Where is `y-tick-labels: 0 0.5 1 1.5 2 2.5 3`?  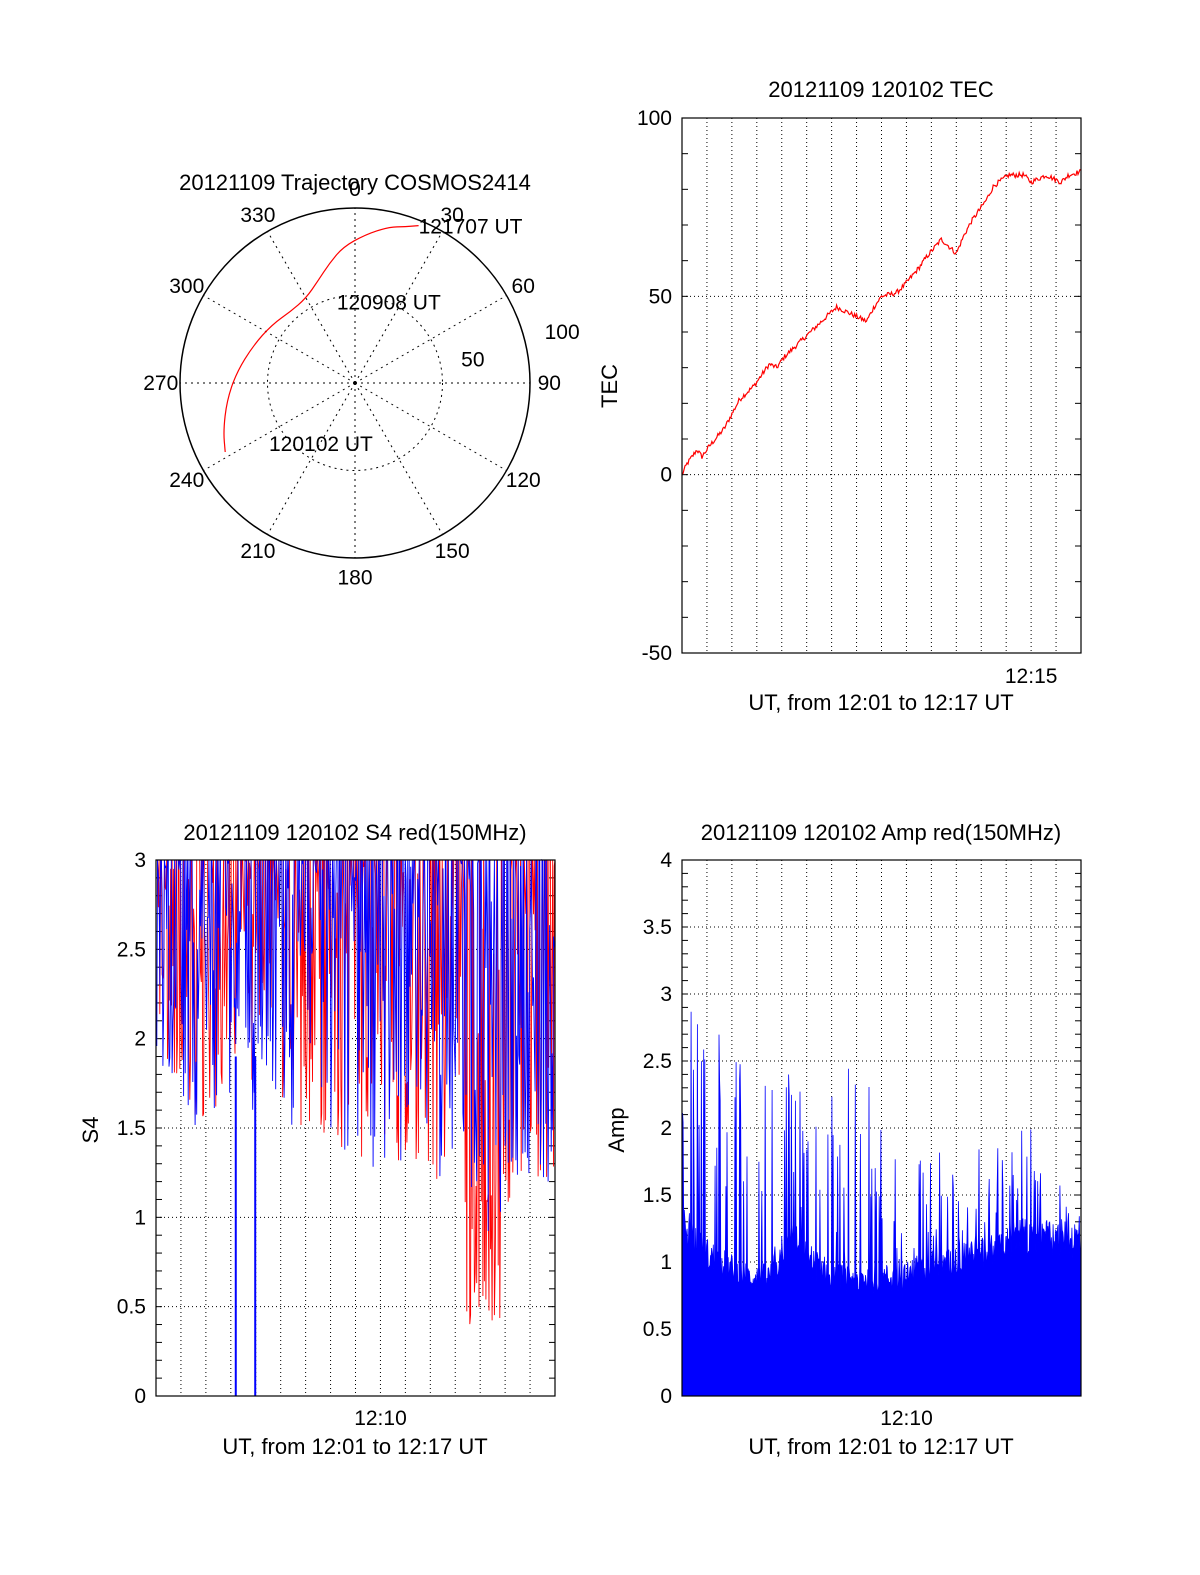
y-tick-labels: 0 0.5 1 1.5 2 2.5 3 is located at coordinates (131, 1128).